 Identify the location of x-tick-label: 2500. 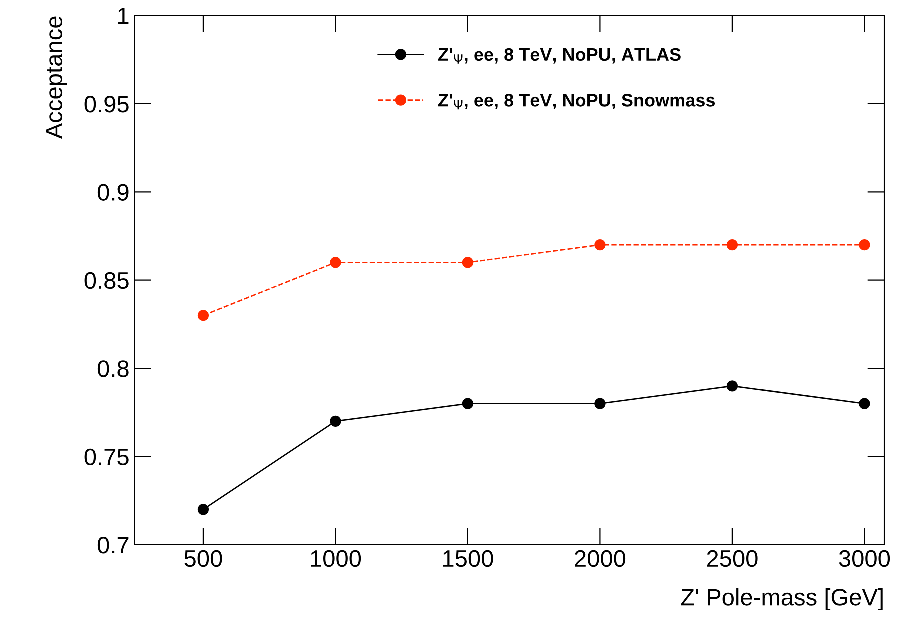
(732, 559).